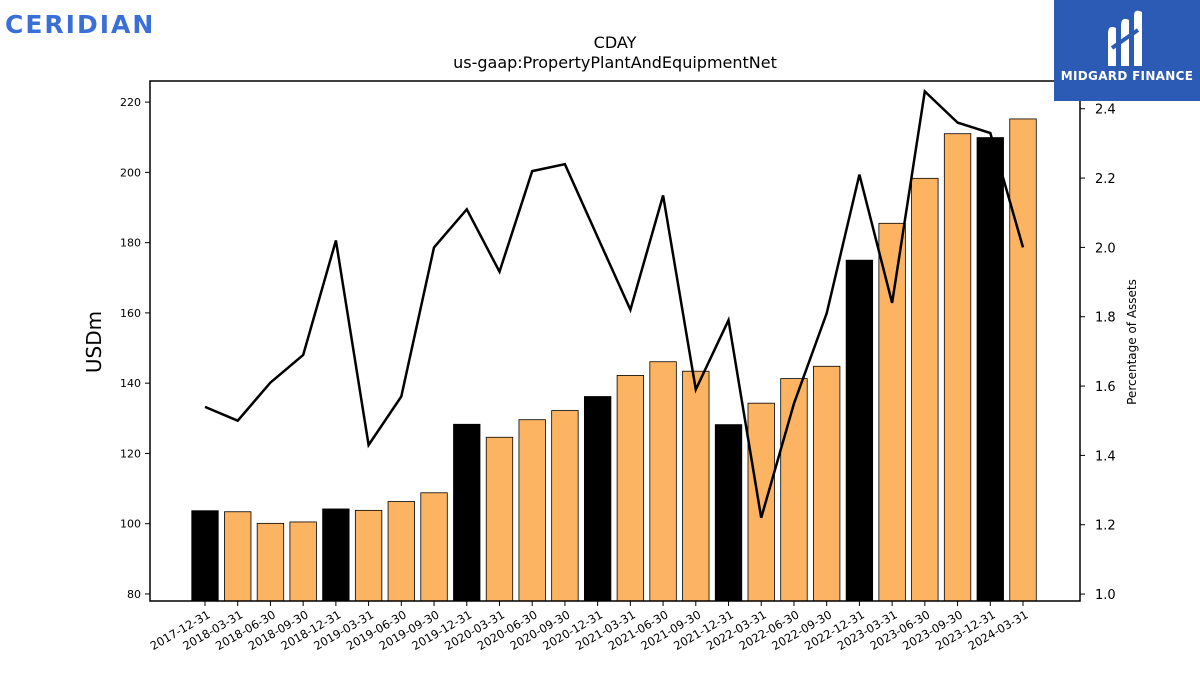 This screenshot has width=1200, height=675. Describe the element at coordinates (615, 62) in the screenshot. I see `chart-subtitle: us-gaap:PropertyPlantAndEquipmentNet` at that location.